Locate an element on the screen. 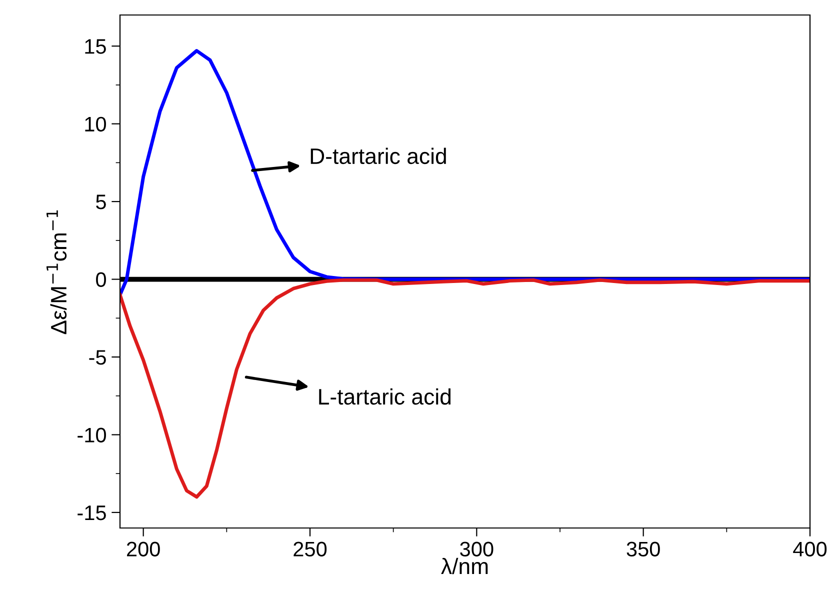 Image resolution: width=840 pixels, height=590 pixels. x-tick-label: 350 is located at coordinates (643, 549).